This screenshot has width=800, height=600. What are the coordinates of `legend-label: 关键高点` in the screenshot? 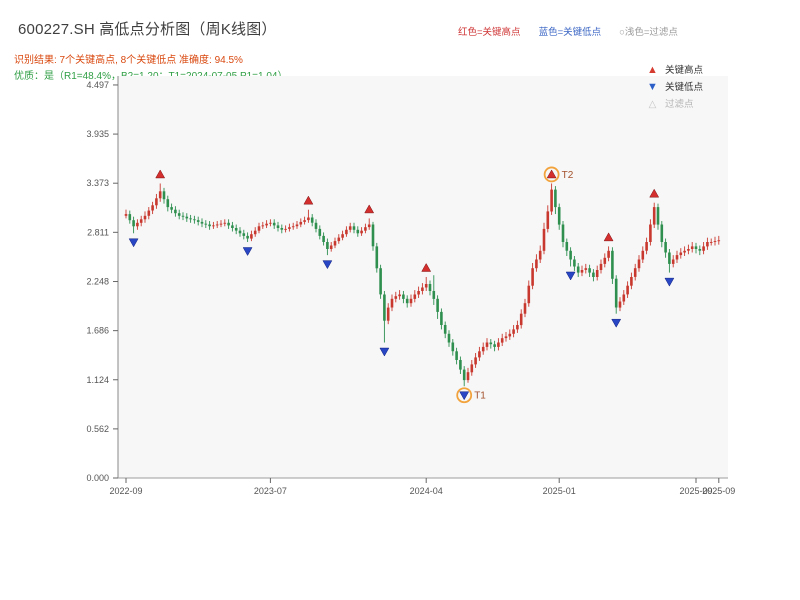 It's located at (684, 70).